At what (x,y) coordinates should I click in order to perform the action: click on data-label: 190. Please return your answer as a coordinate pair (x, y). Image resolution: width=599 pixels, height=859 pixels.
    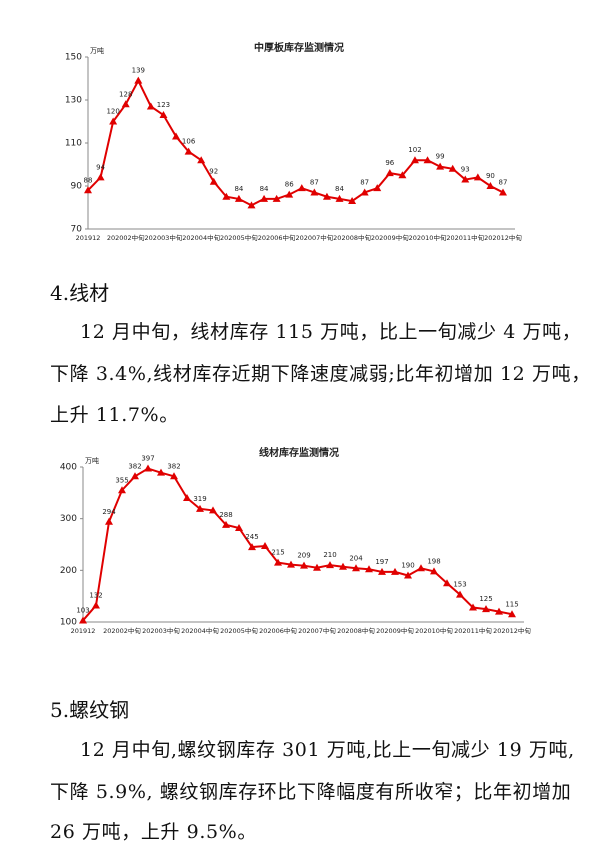
    Looking at the image, I should click on (407, 566).